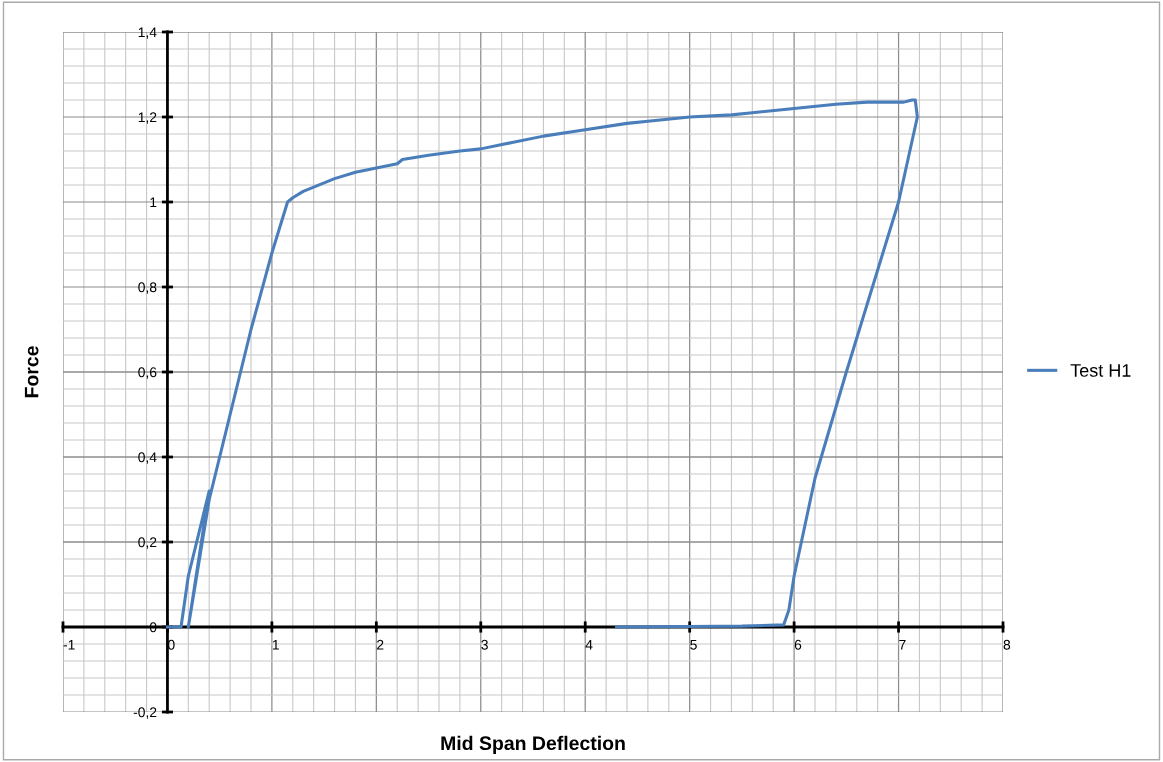 The height and width of the screenshot is (762, 1163). What do you see at coordinates (798, 644) in the screenshot?
I see `x-tick-label: 6` at bounding box center [798, 644].